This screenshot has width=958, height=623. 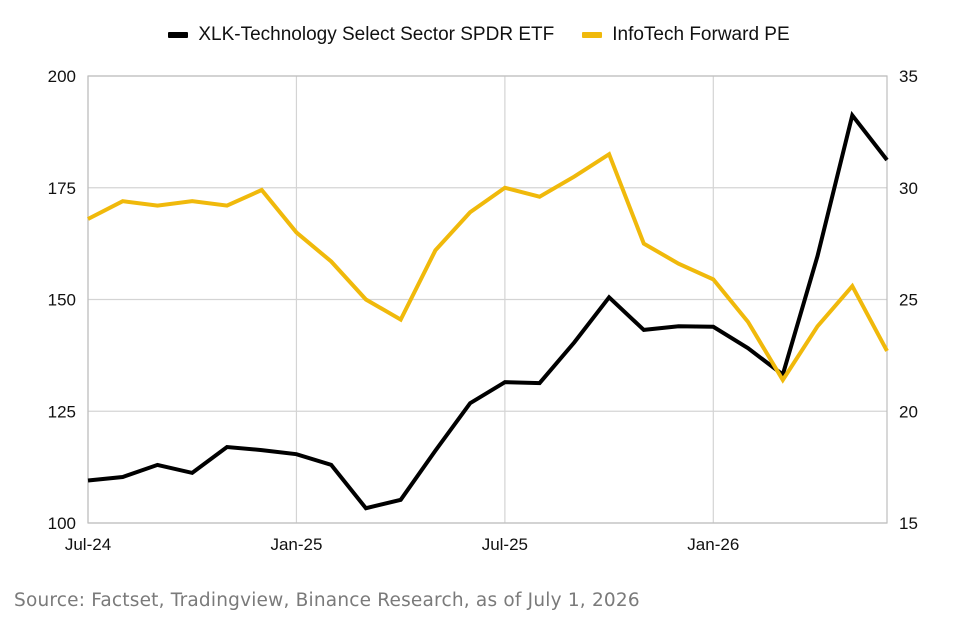 I want to click on y-left-tick-label: 150, so click(x=62, y=300).